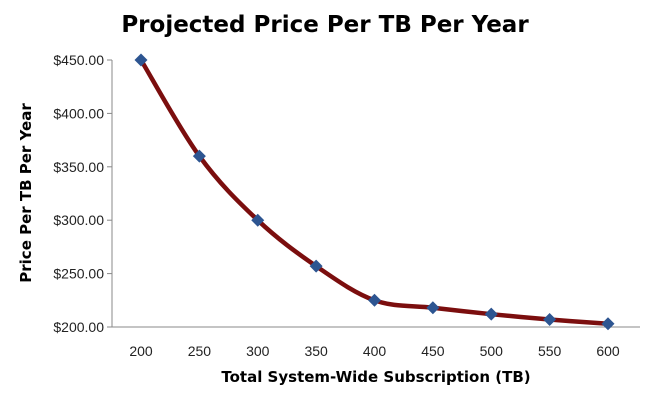 This screenshot has height=400, width=650. I want to click on x-tick-label: 600, so click(608, 351).